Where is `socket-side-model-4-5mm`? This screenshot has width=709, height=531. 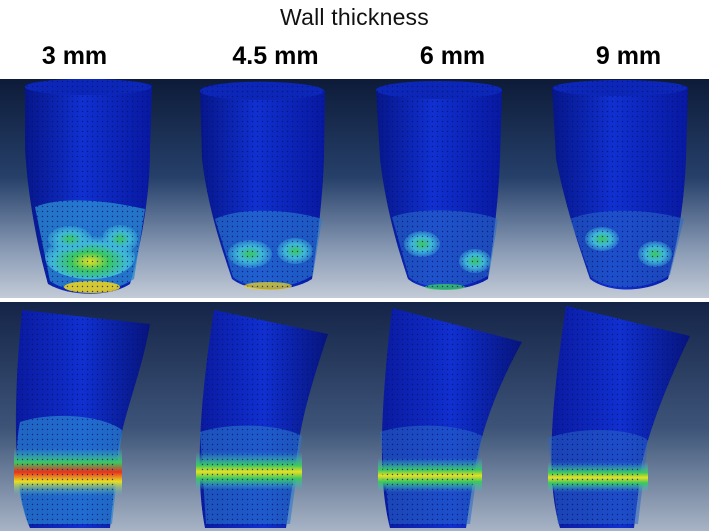
socket-side-model-4-5mm is located at coordinates (262, 419).